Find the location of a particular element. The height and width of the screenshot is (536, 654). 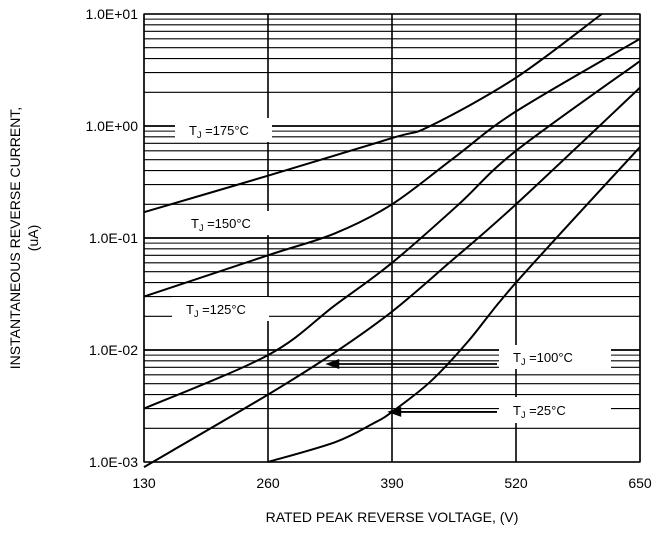

annotation-label: TJ =175°C is located at coordinates (219, 131).